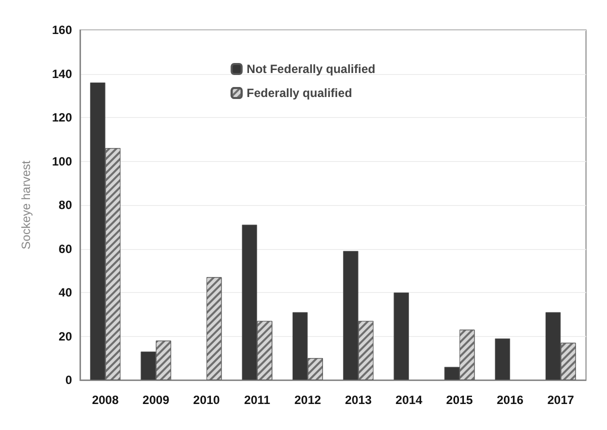 The width and height of the screenshot is (607, 430). I want to click on x-tick-label: 2015, so click(460, 400).